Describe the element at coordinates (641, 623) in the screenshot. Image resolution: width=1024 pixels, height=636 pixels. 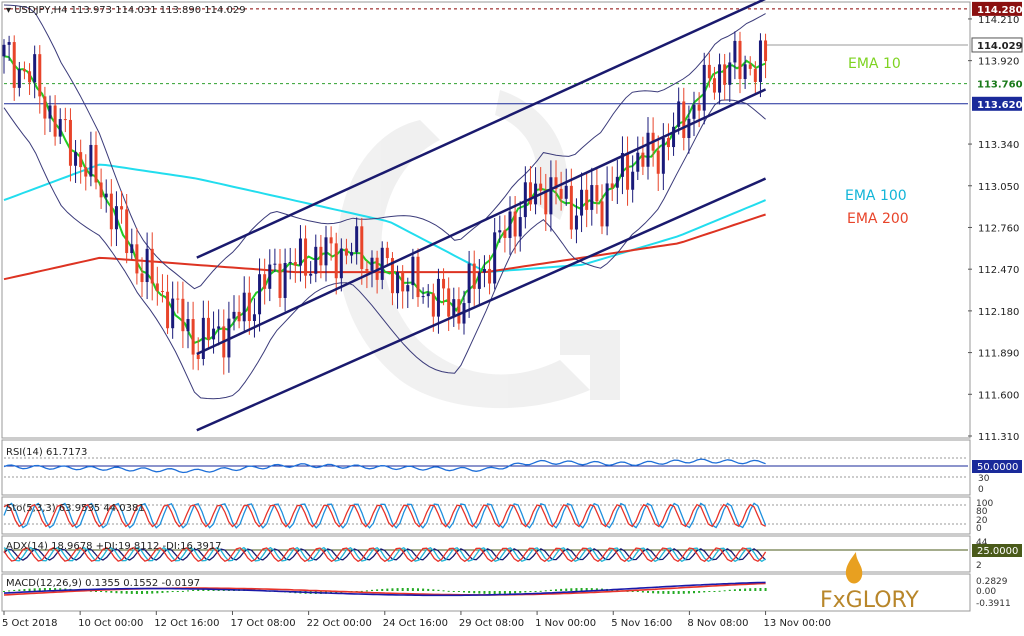
I see `x-tick-label: 5 Nov 16:00` at that location.